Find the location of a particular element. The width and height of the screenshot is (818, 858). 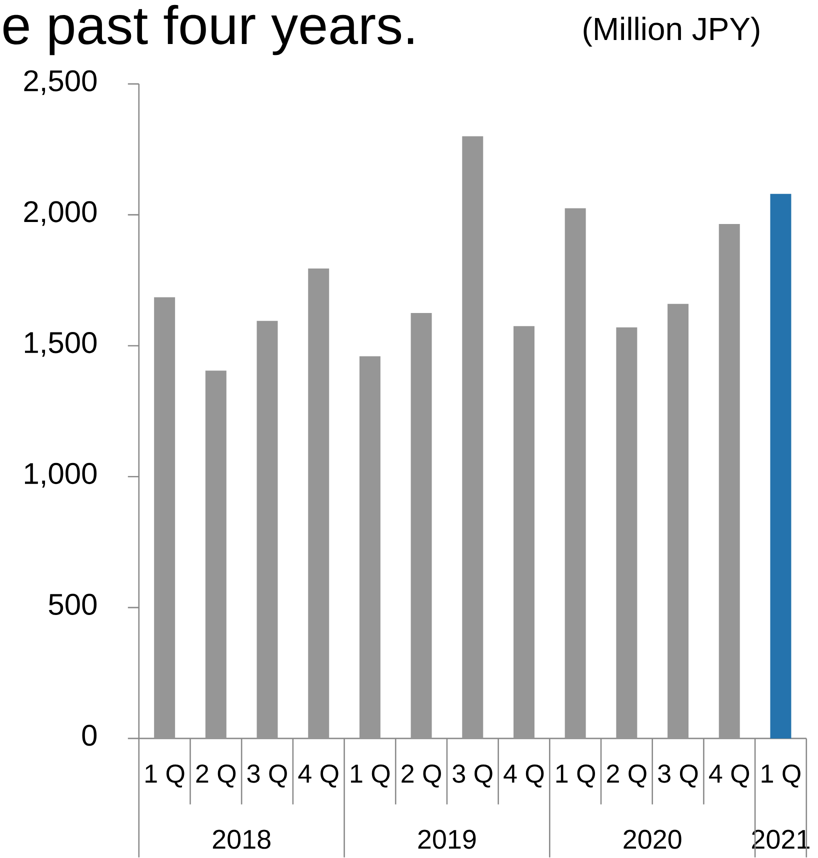

text: 2020 is located at coordinates (653, 839).